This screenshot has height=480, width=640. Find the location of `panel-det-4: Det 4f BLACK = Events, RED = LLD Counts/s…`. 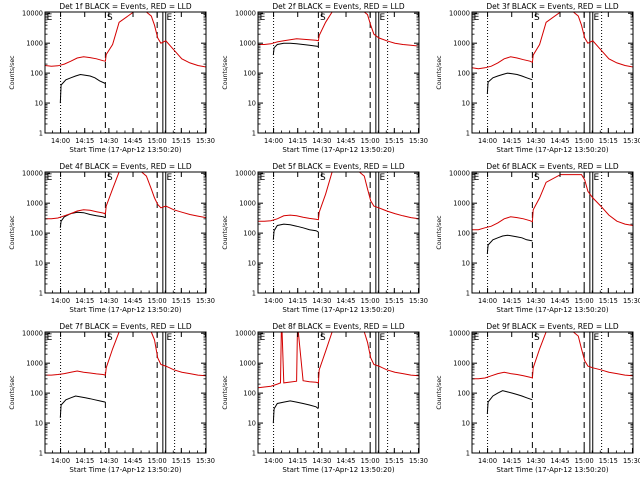

panel-det-4: Det 4f BLACK = Events, RED = LLD Counts/s… is located at coordinates (112, 238).